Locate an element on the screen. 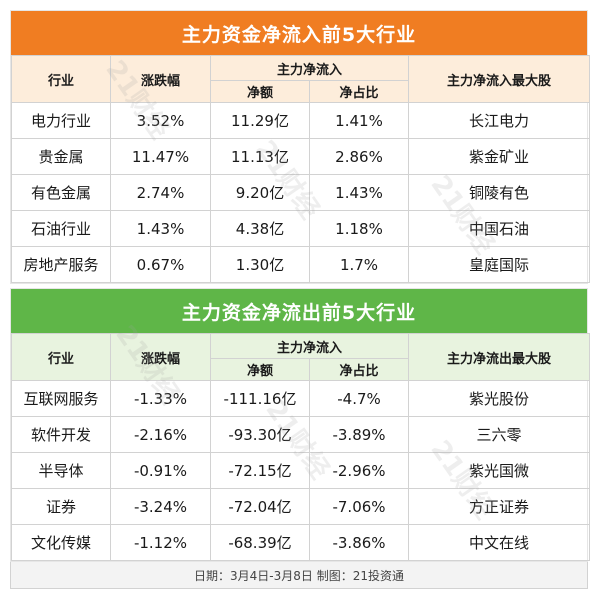 The image size is (600, 589). net-amount-cell: 11.13亿 is located at coordinates (260, 156).